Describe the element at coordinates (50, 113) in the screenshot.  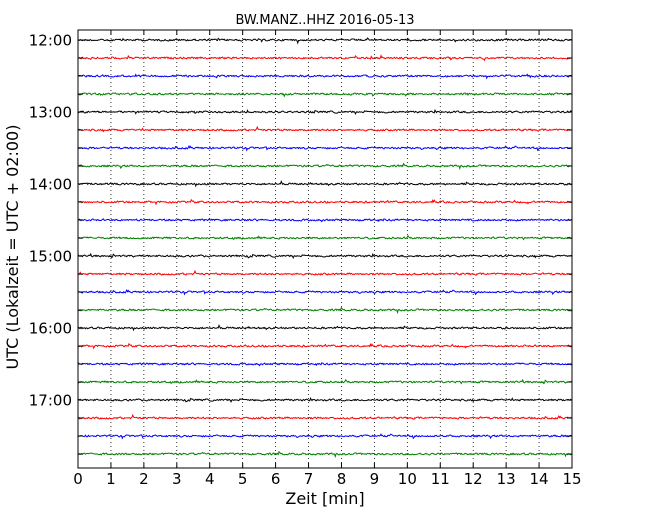
I see `y-tick-label: 13:00` at that location.